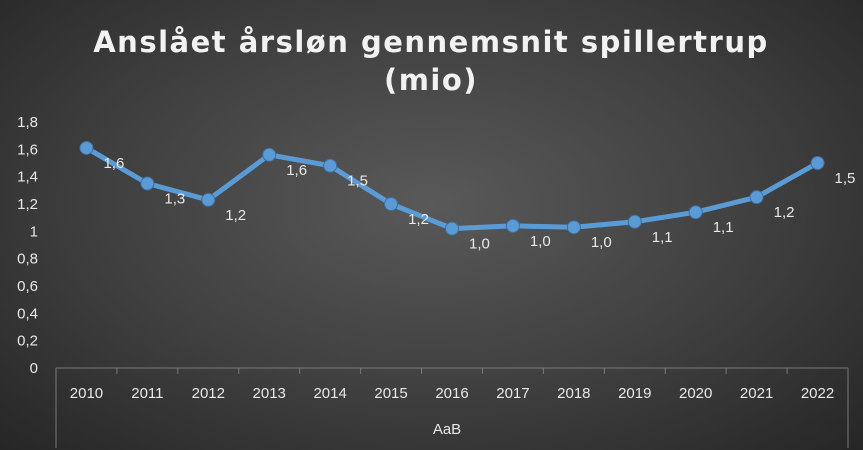  I want to click on x-axis-group-label: AaB, so click(447, 429).